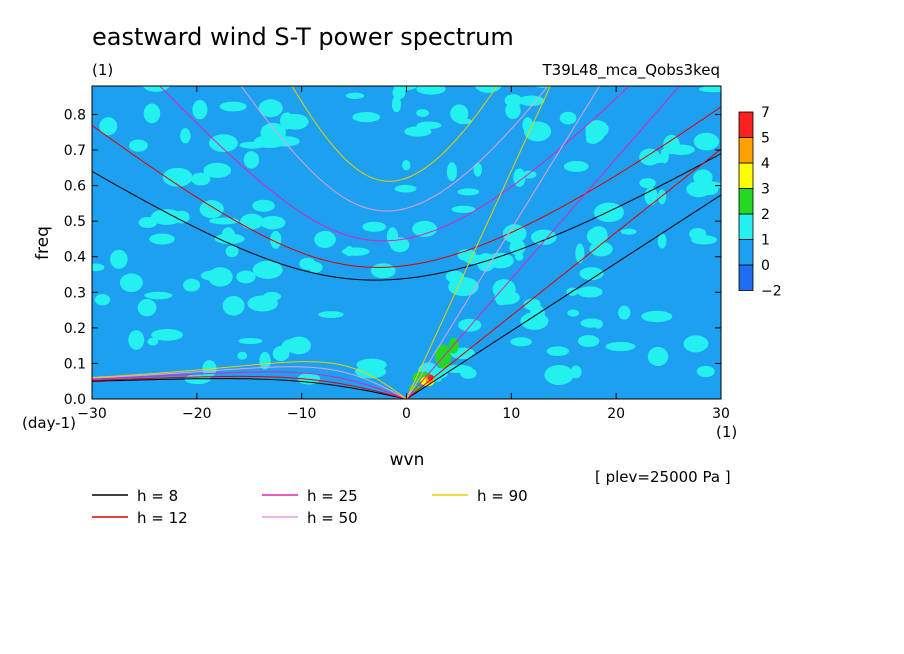 The image size is (904, 654). I want to click on x-tick-label: −30, so click(92, 414).